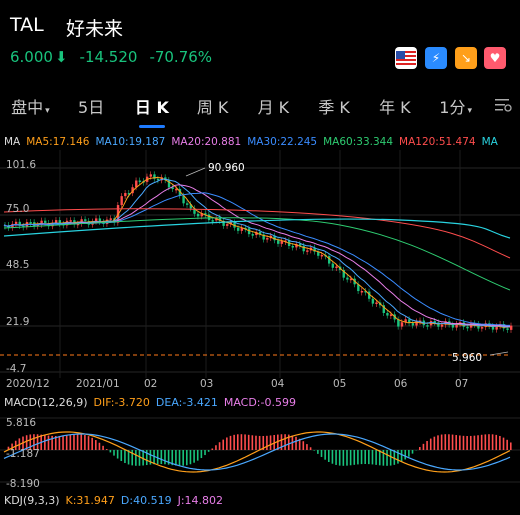  I want to click on ma120-line, so click(257, 233).